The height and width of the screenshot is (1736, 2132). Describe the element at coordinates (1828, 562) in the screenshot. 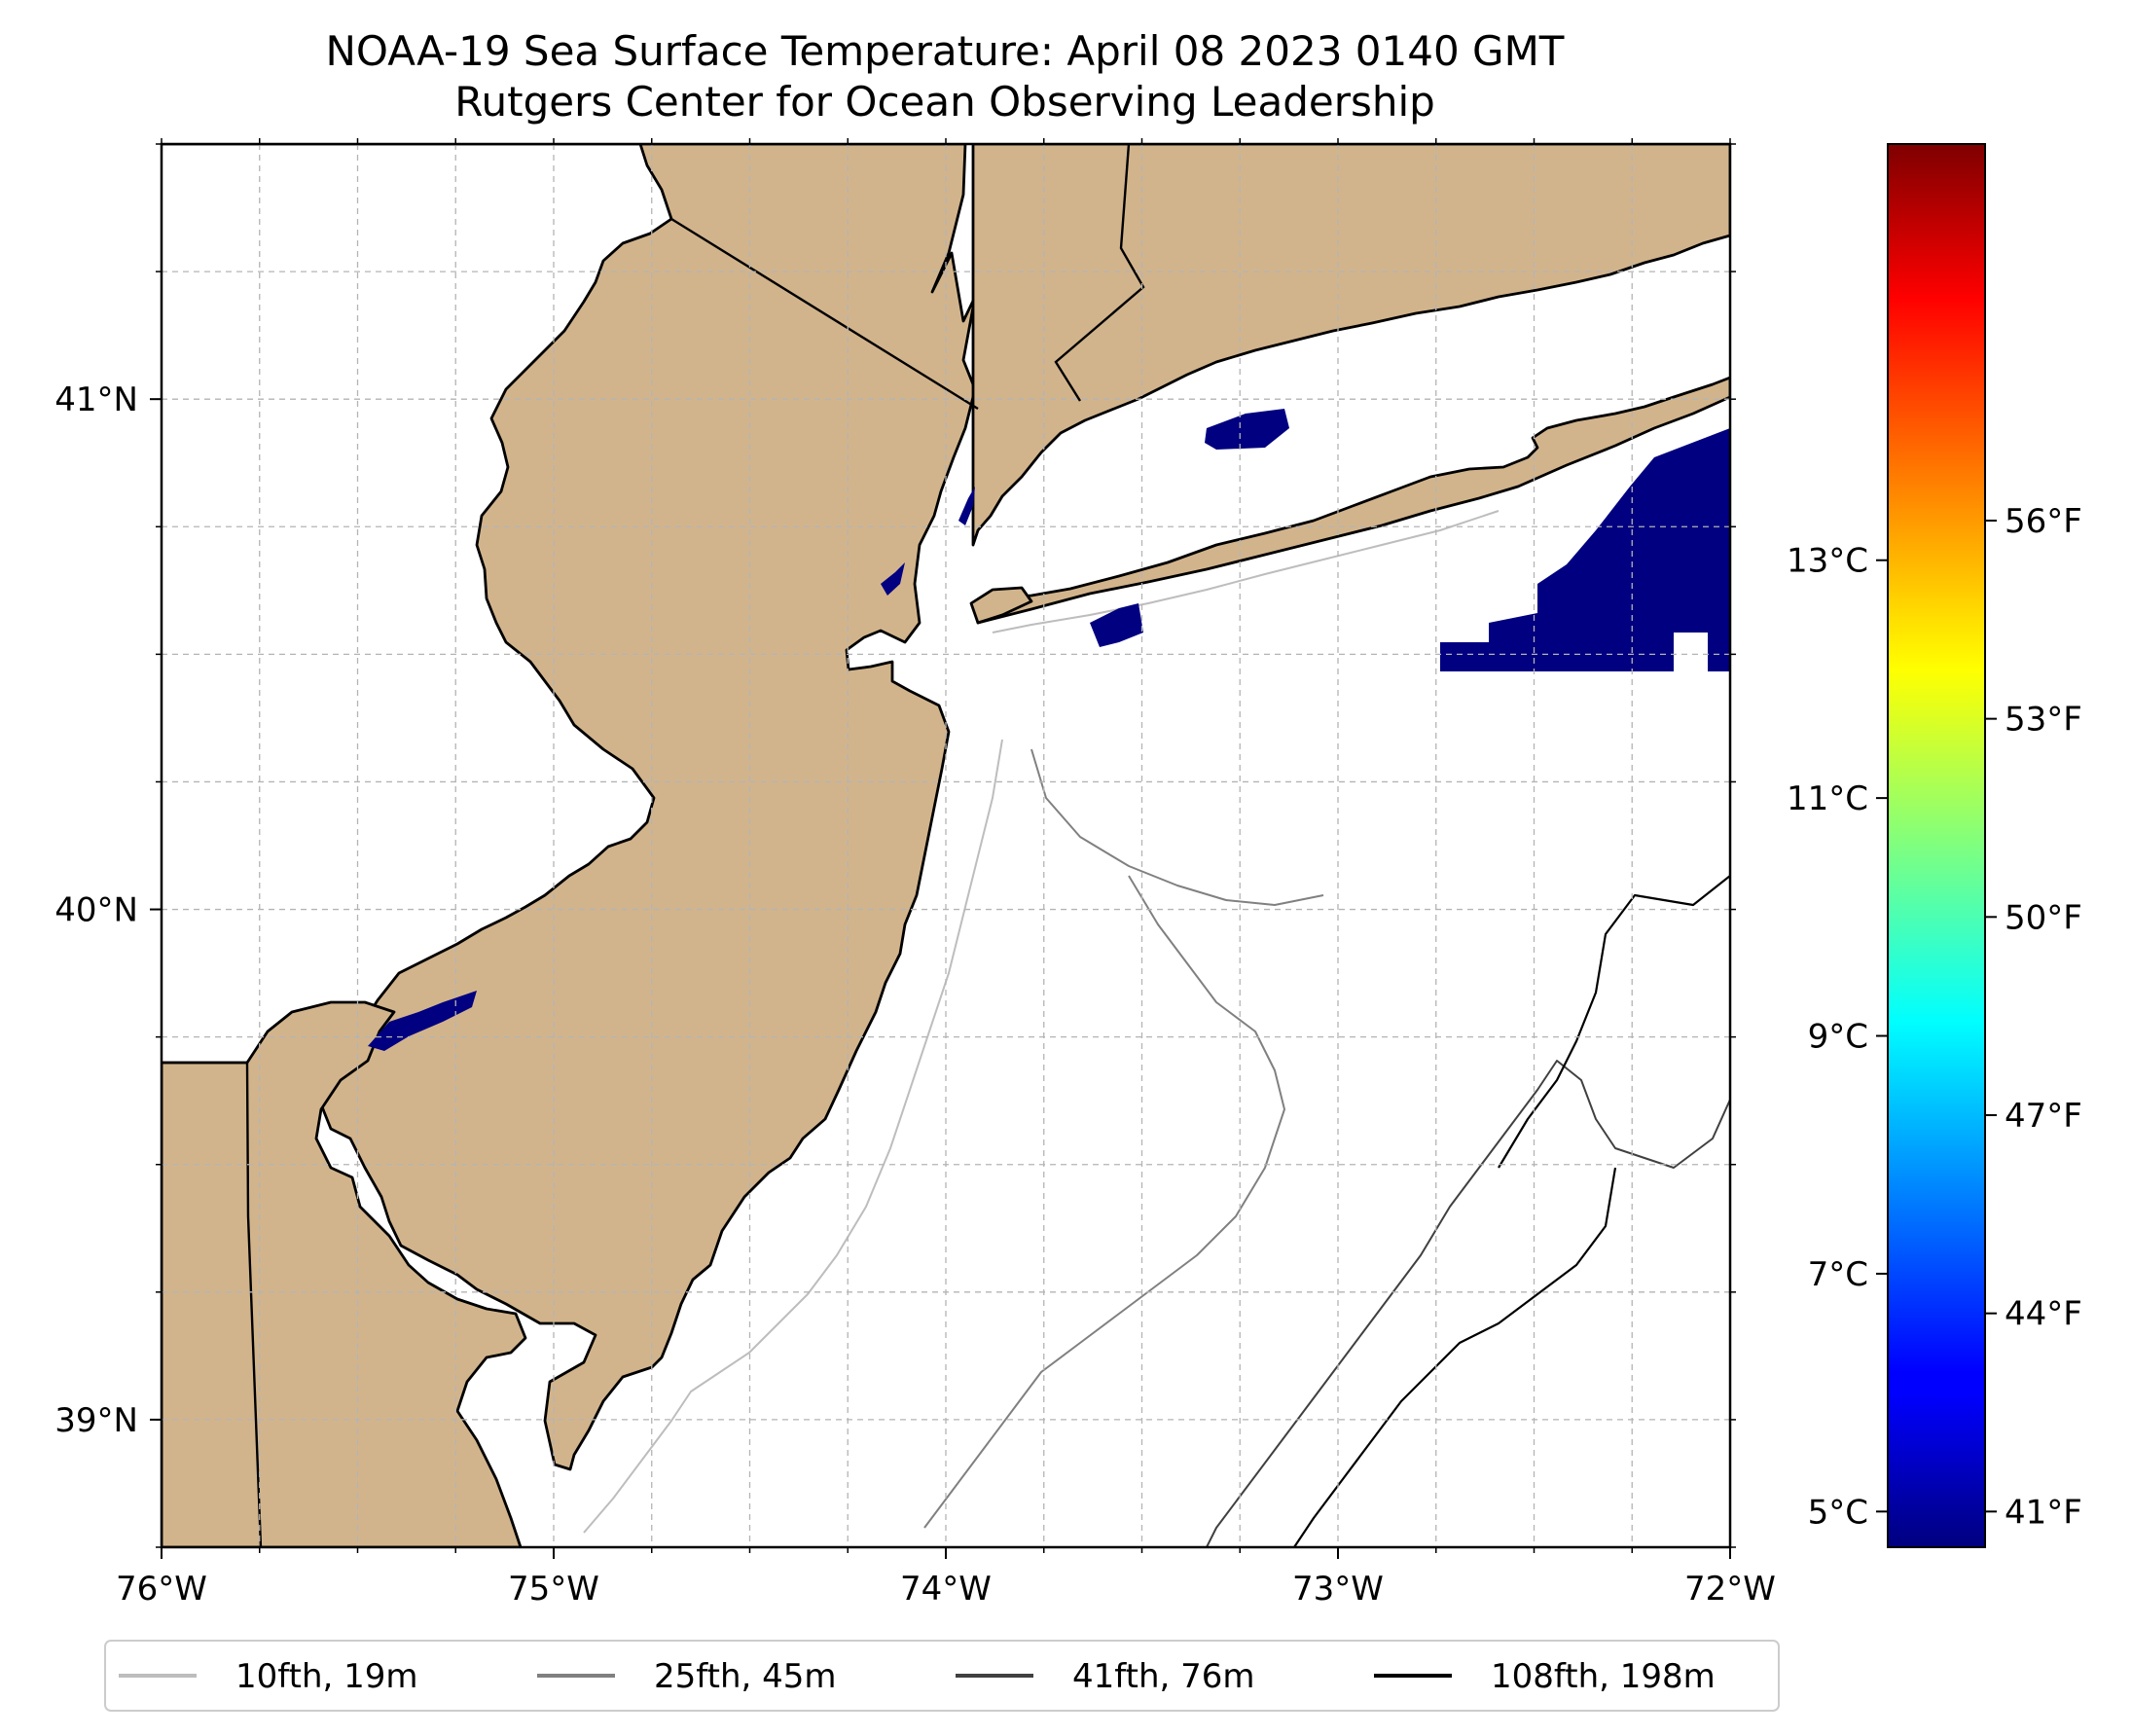

I see `celsius-tick-label: 13°C` at that location.